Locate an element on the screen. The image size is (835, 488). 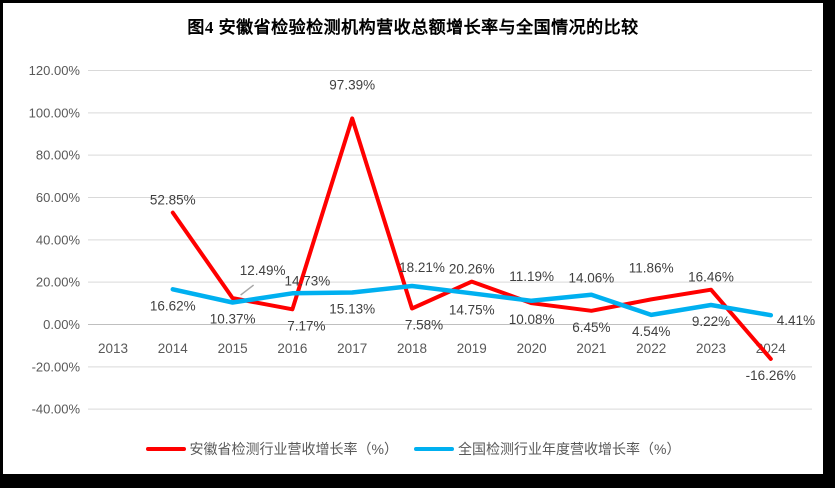
legend-item-anhui: 安徽省检测行业营收增长率（%） is located at coordinates (271, 449).